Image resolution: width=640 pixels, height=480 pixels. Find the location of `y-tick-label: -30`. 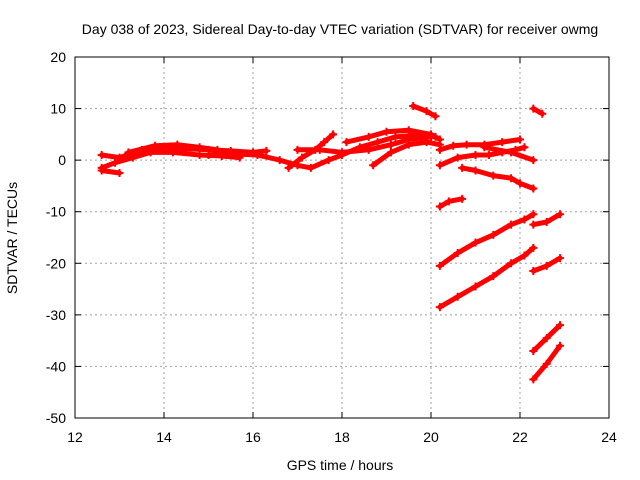

y-tick-label: -30 is located at coordinates (56, 315).